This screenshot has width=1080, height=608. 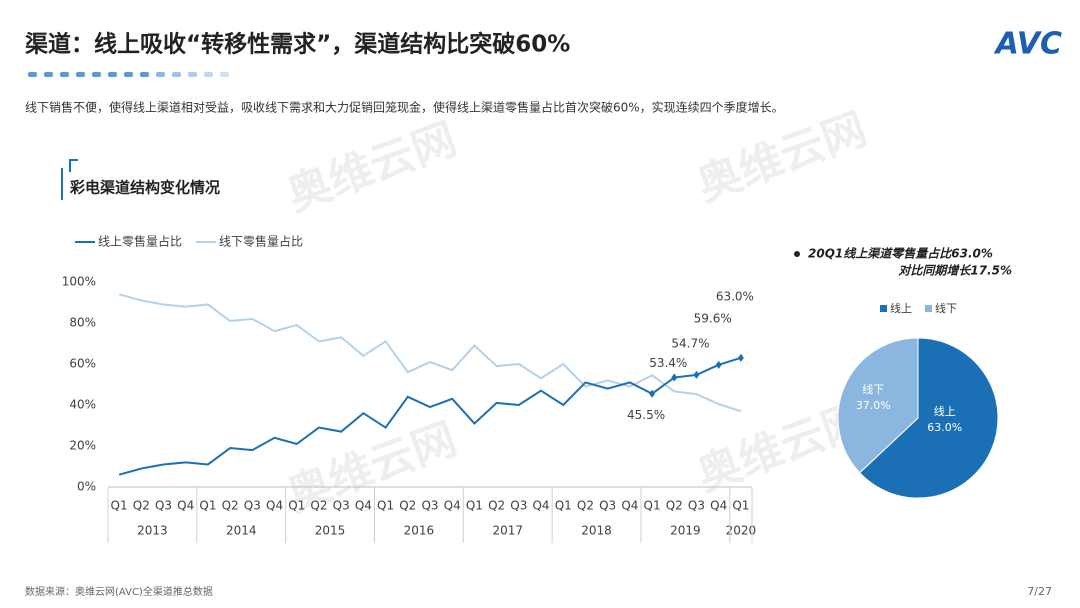 I want to click on legend-label: 线下, so click(x=946, y=308).